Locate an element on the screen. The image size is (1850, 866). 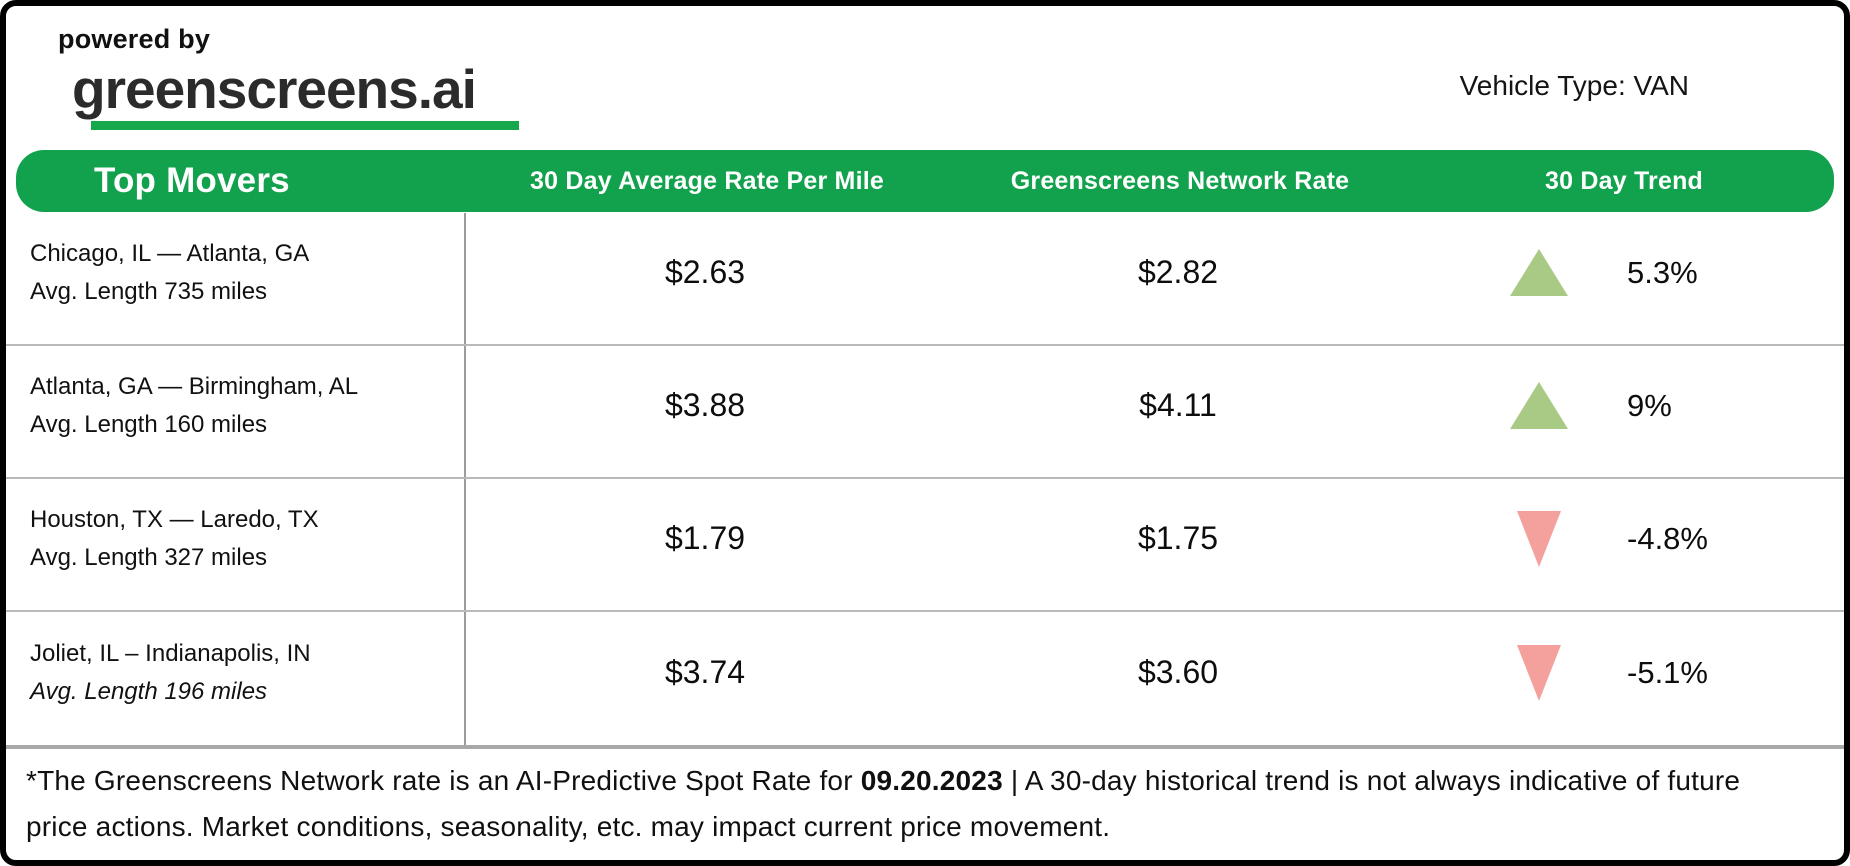
lane-avg-length: Avg. Length 735 miles is located at coordinates (149, 291).